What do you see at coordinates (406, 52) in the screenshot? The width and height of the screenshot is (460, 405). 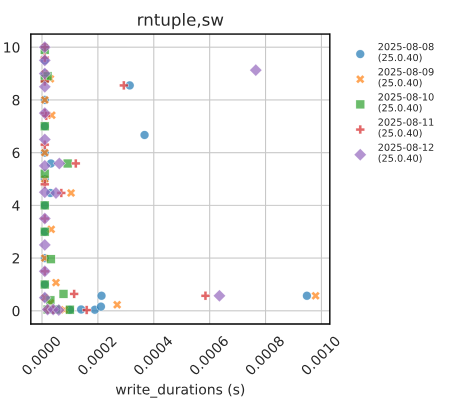 I see `legend-label: 2025-08-08 (25.0.40)` at bounding box center [406, 52].